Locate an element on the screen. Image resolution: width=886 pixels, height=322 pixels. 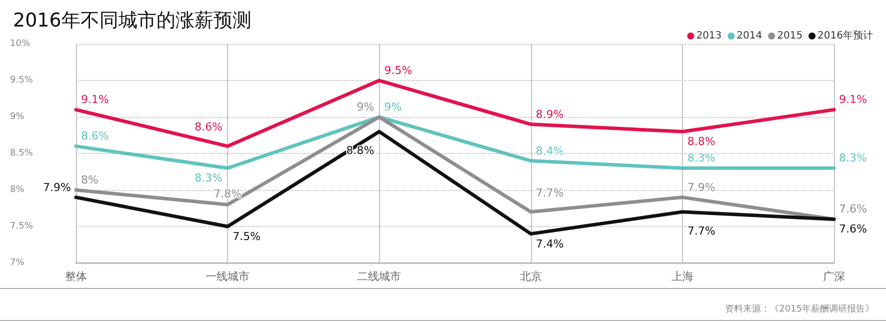
x-tick-label: 整体 is located at coordinates (76, 276).